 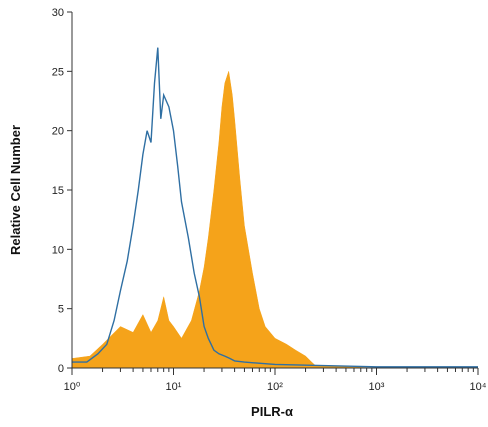 I want to click on y-tick-label: 10, so click(x=58, y=250).